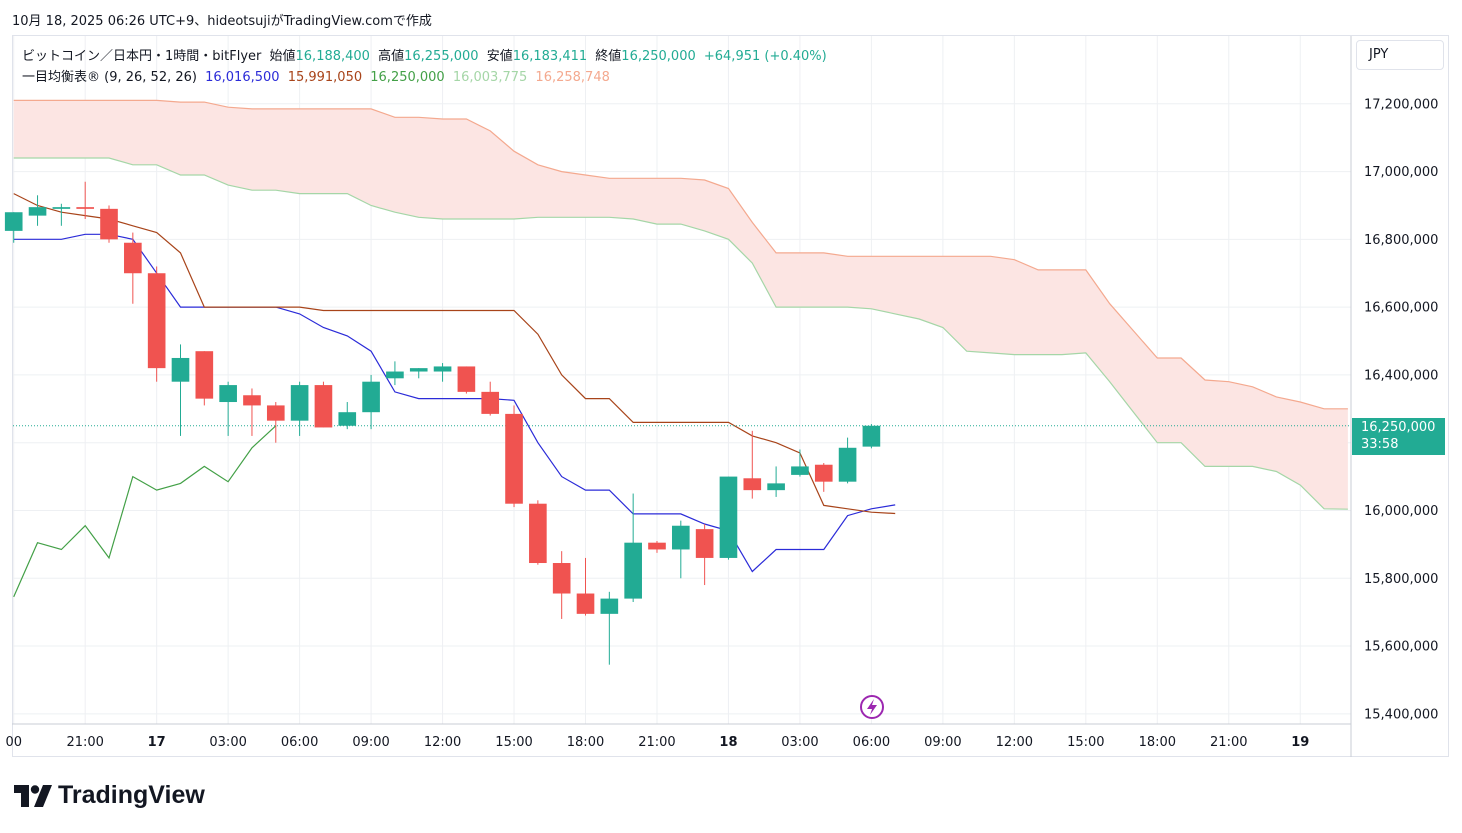 The height and width of the screenshot is (833, 1462). What do you see at coordinates (1398, 436) in the screenshot?
I see `last-price-tag: 16,250,000 33:58` at bounding box center [1398, 436].